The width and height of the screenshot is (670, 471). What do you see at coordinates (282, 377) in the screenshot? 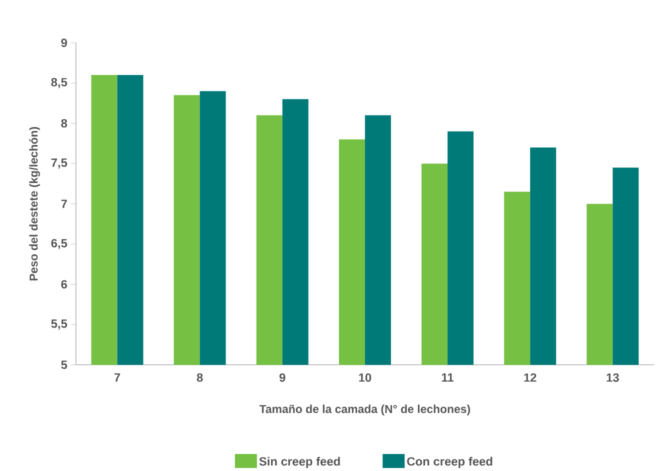
I see `x-tick-label: 9` at bounding box center [282, 377].